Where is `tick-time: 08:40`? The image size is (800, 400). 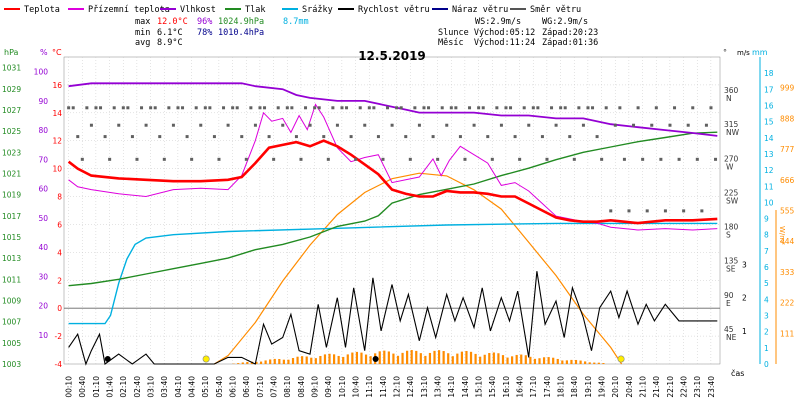
tick-time: 08:40 is located at coordinates (301, 387).